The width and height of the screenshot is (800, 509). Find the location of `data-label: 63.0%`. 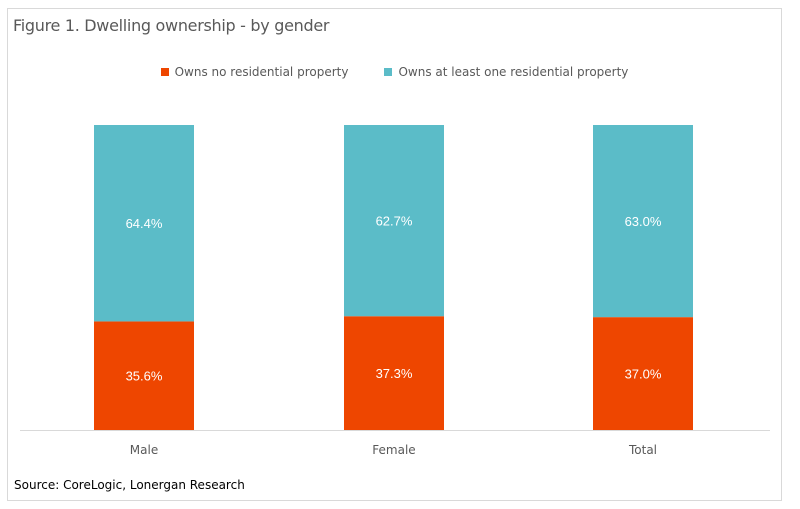

data-label: 63.0% is located at coordinates (643, 221).